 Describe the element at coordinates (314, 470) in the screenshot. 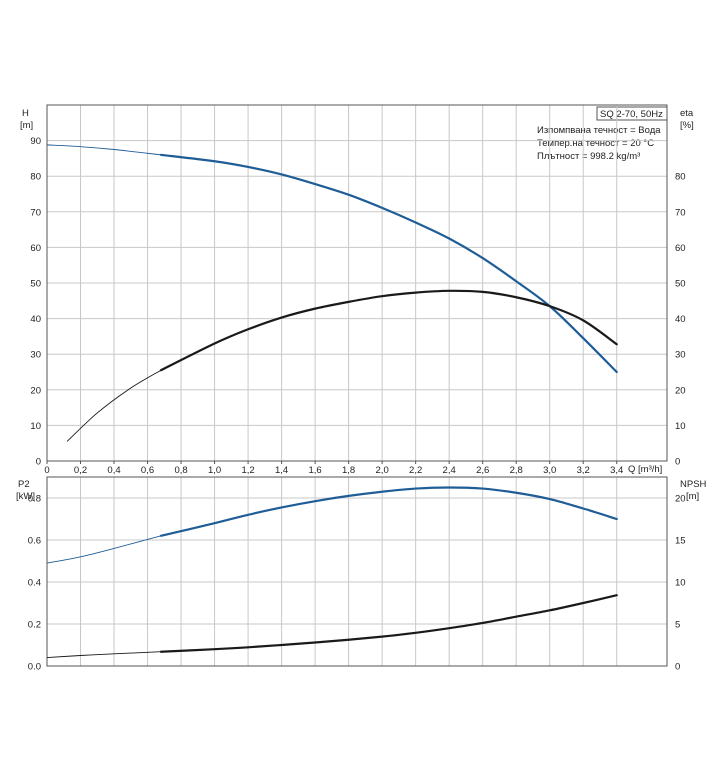

I see `x-tick-label: 1,6` at that location.